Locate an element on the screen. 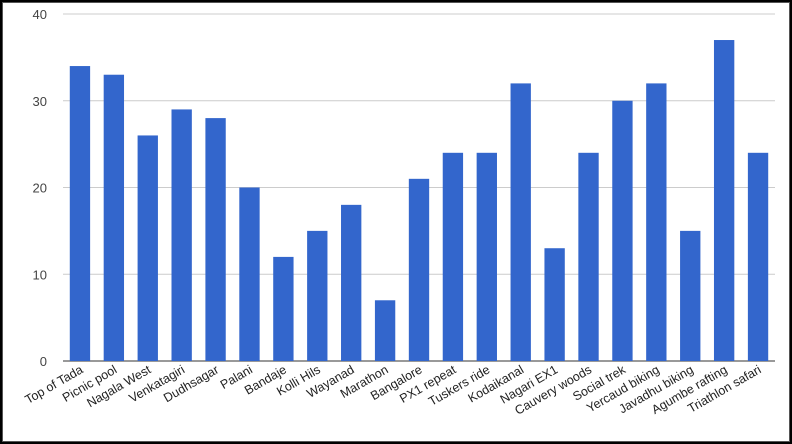  y-tick-label: 20 is located at coordinates (40, 188).